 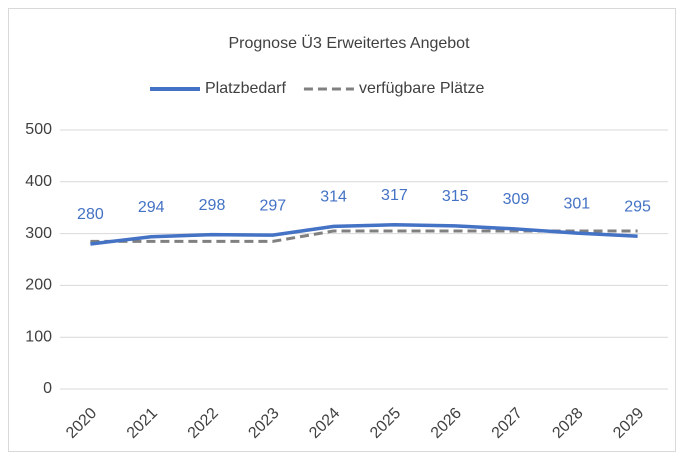 What do you see at coordinates (151, 207) in the screenshot?
I see `data-label: 294` at bounding box center [151, 207].